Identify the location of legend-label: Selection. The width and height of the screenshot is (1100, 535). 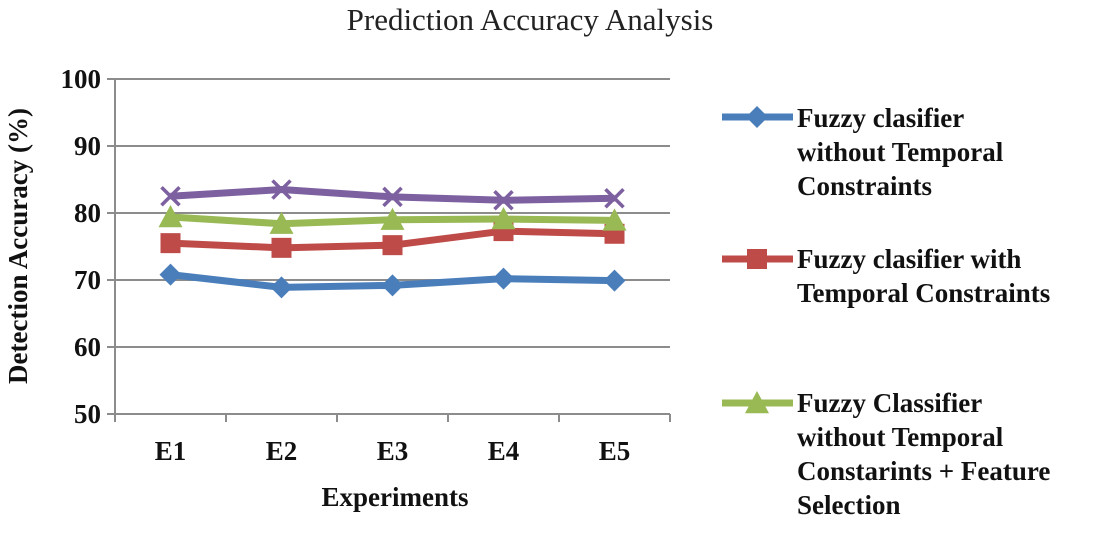
(848, 505).